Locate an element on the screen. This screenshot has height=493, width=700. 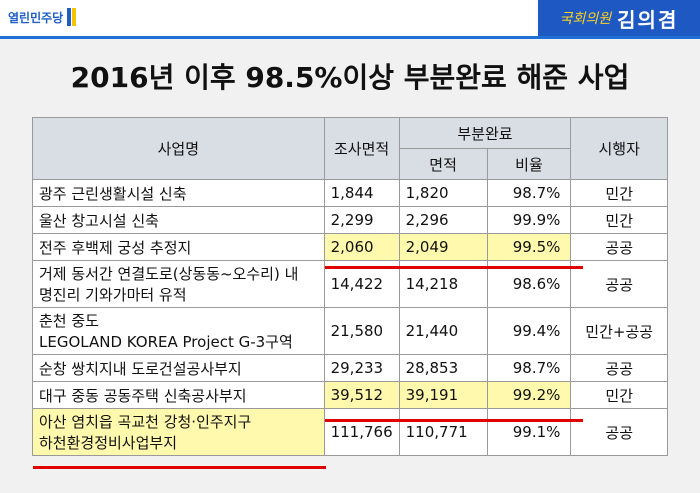
cell-project: 전주 후백제 궁성 추정지 is located at coordinates (178, 247).